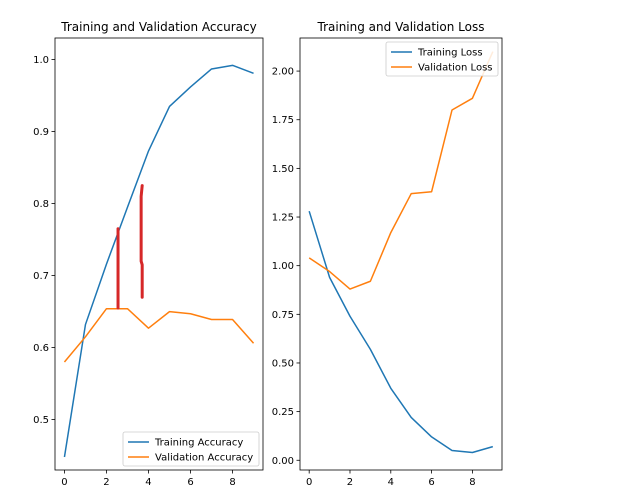 This screenshot has height=502, width=637. Describe the element at coordinates (41, 276) in the screenshot. I see `accuracy-y-tick-label: 0.7` at that location.